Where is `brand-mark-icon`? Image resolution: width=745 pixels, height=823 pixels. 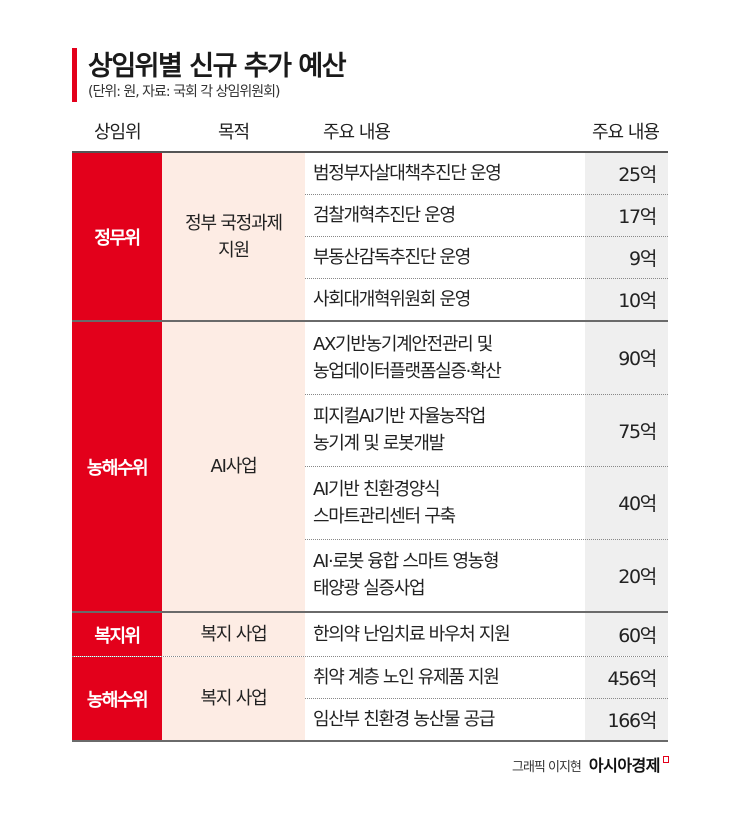
brand-mark-icon is located at coordinates (666, 759).